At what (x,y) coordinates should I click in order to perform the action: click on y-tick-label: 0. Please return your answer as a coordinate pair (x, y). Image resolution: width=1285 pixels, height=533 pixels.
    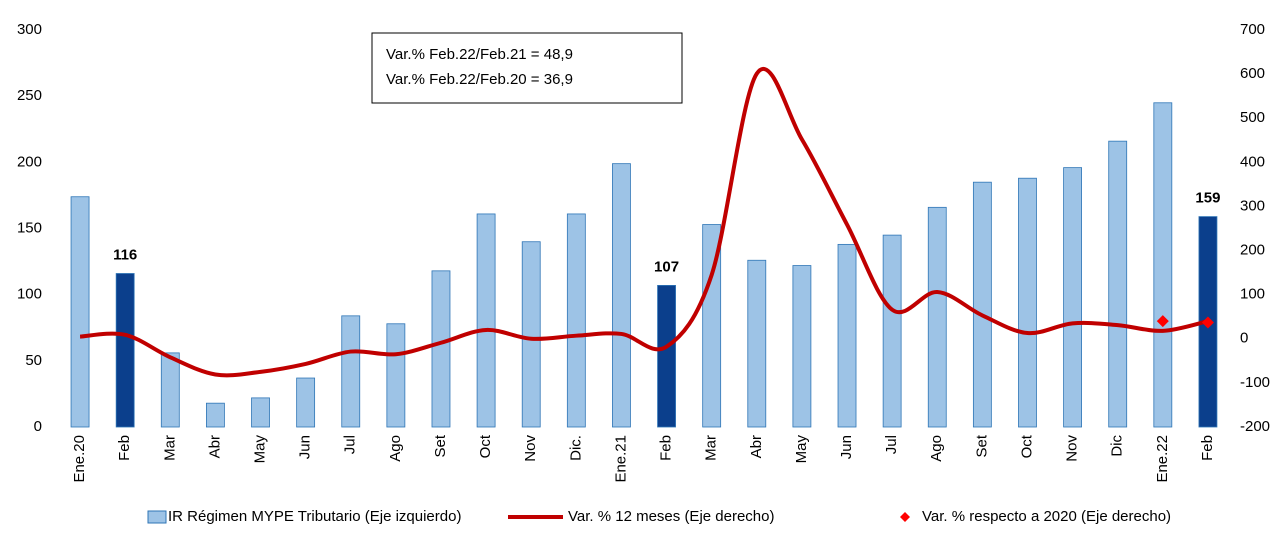
    Looking at the image, I should click on (38, 426).